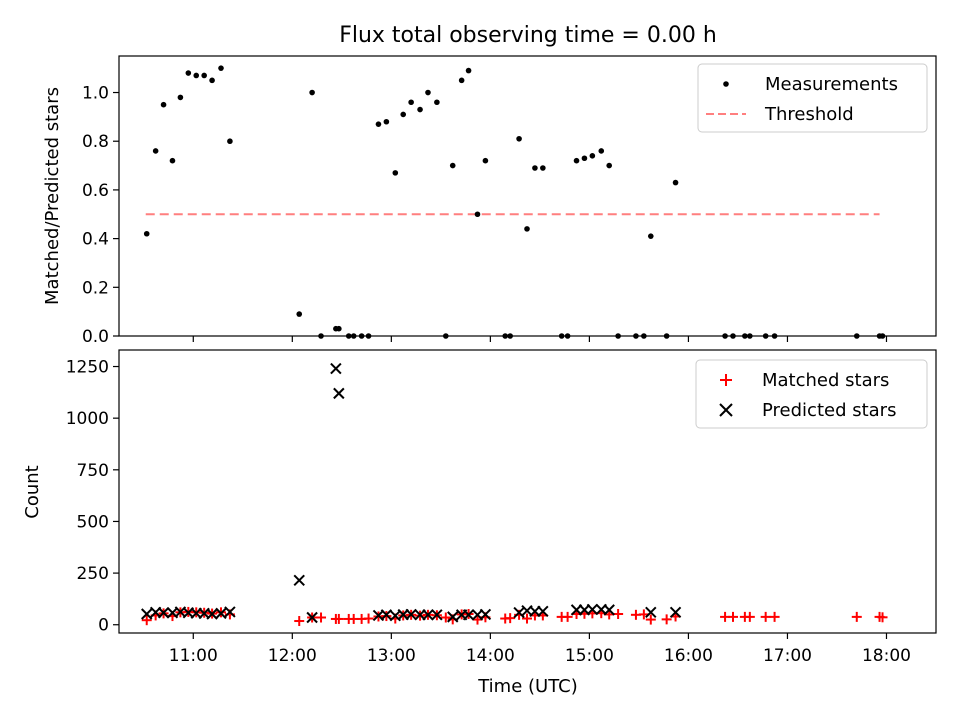 The height and width of the screenshot is (720, 960). Describe the element at coordinates (809, 114) in the screenshot. I see `legend-threshold-label: Threshold` at that location.